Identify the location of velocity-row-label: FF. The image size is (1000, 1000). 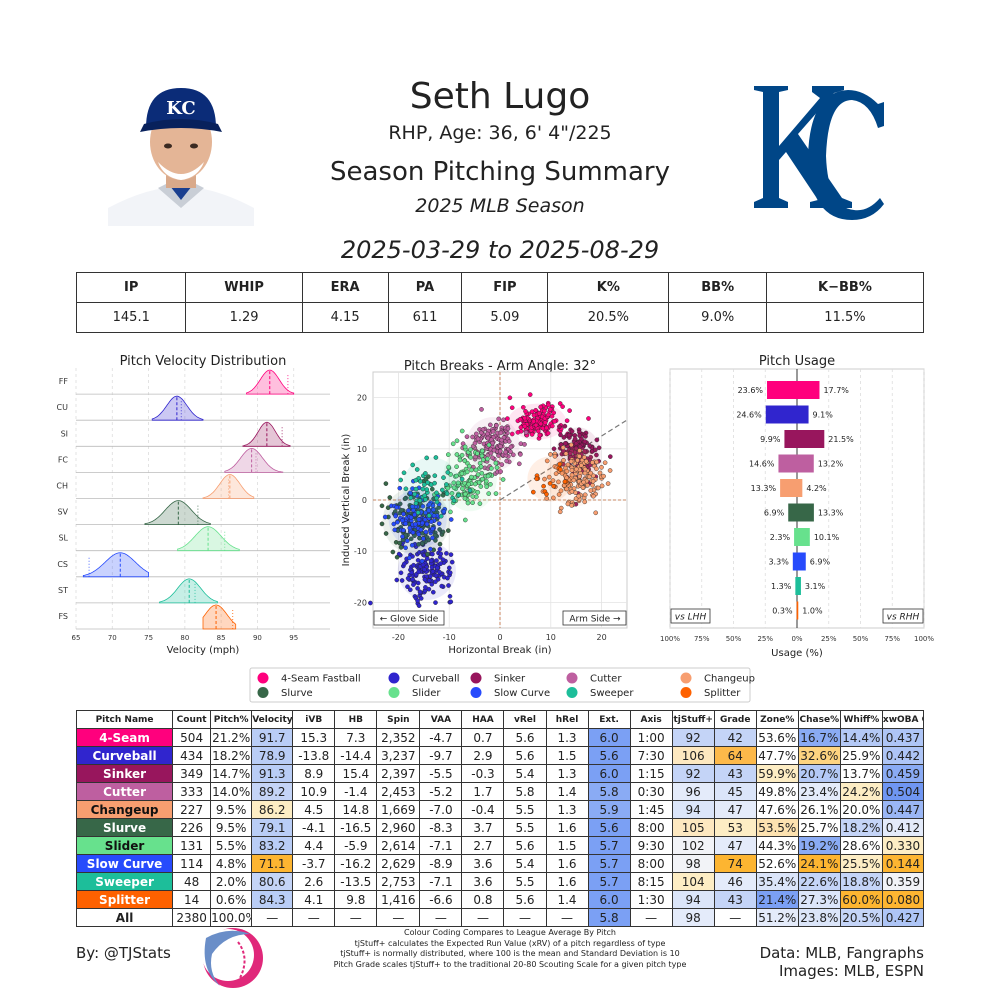
(64, 381).